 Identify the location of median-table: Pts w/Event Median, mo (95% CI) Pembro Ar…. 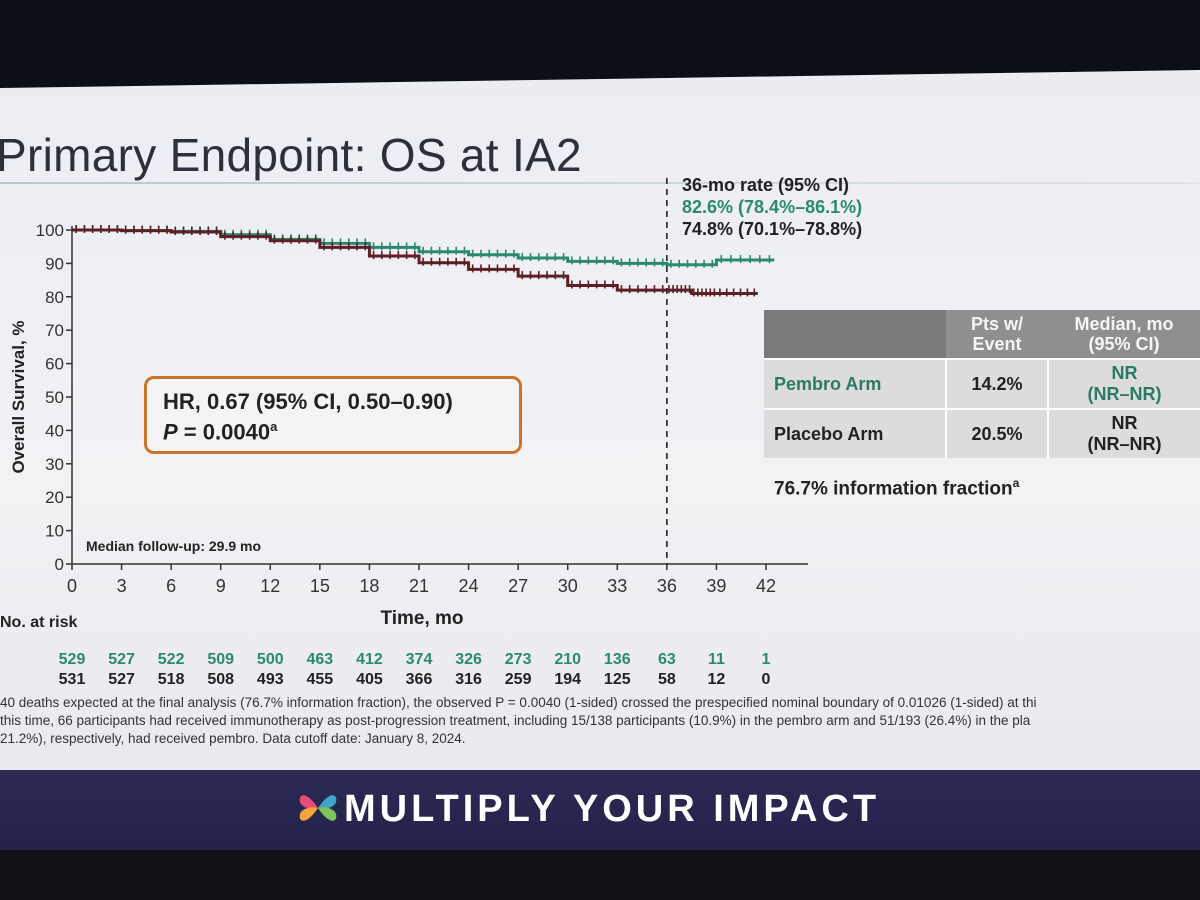
(982, 384).